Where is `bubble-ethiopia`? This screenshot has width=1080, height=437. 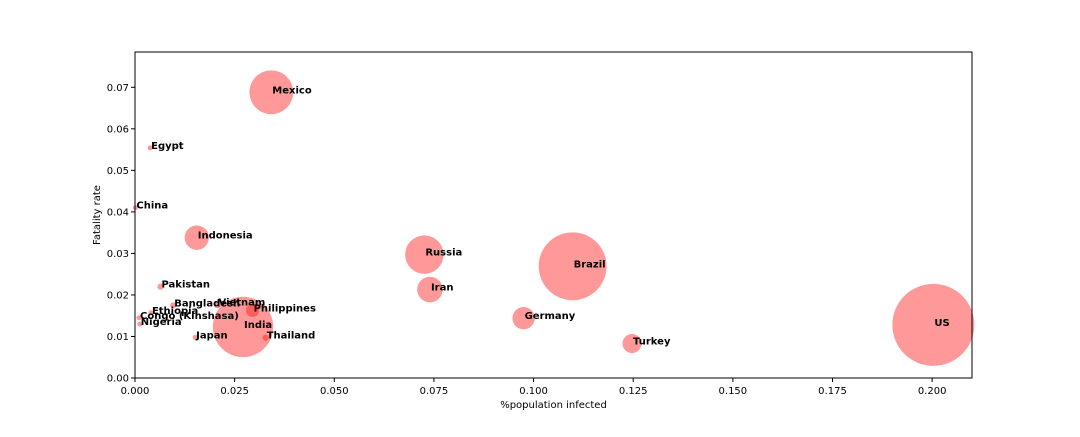
bubble-ethiopia is located at coordinates (151, 313).